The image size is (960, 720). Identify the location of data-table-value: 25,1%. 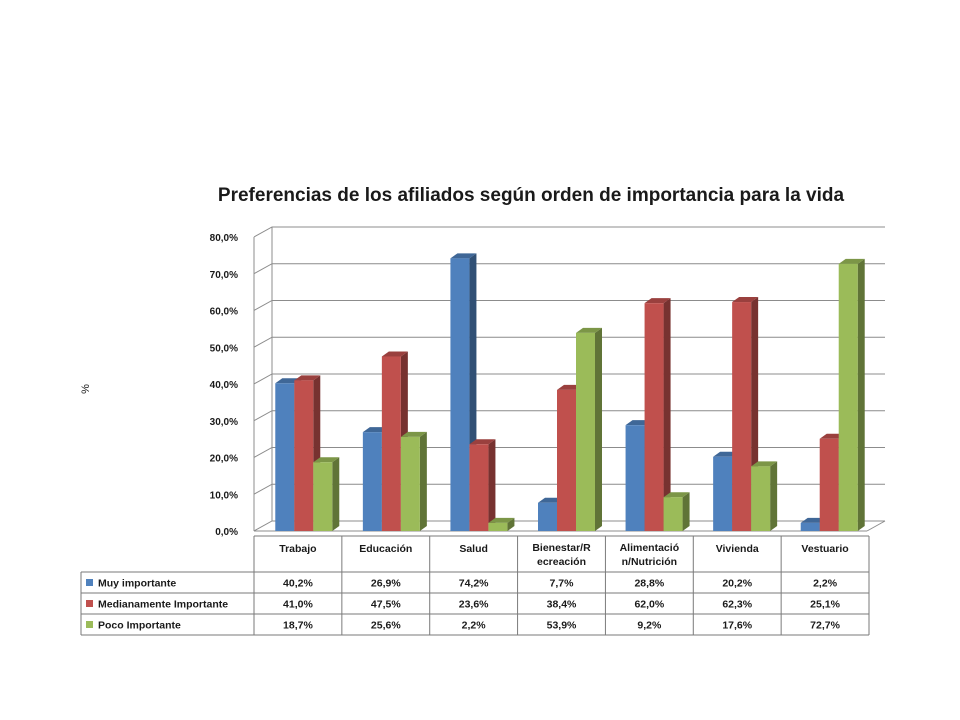
(825, 605).